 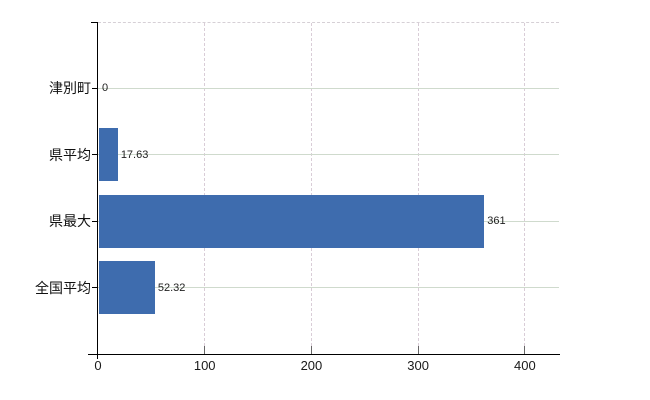 What do you see at coordinates (97, 190) in the screenshot?
I see `y-axis-line` at bounding box center [97, 190].